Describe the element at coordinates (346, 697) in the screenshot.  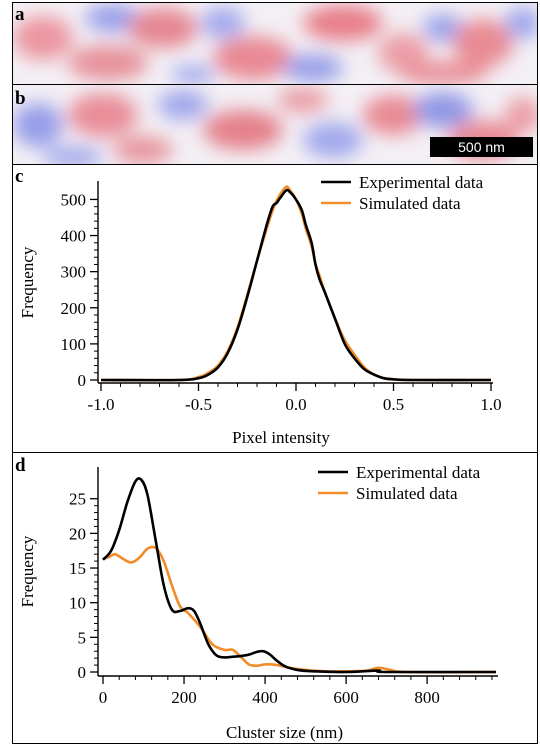
I see `x-tick-label: 600` at that location.